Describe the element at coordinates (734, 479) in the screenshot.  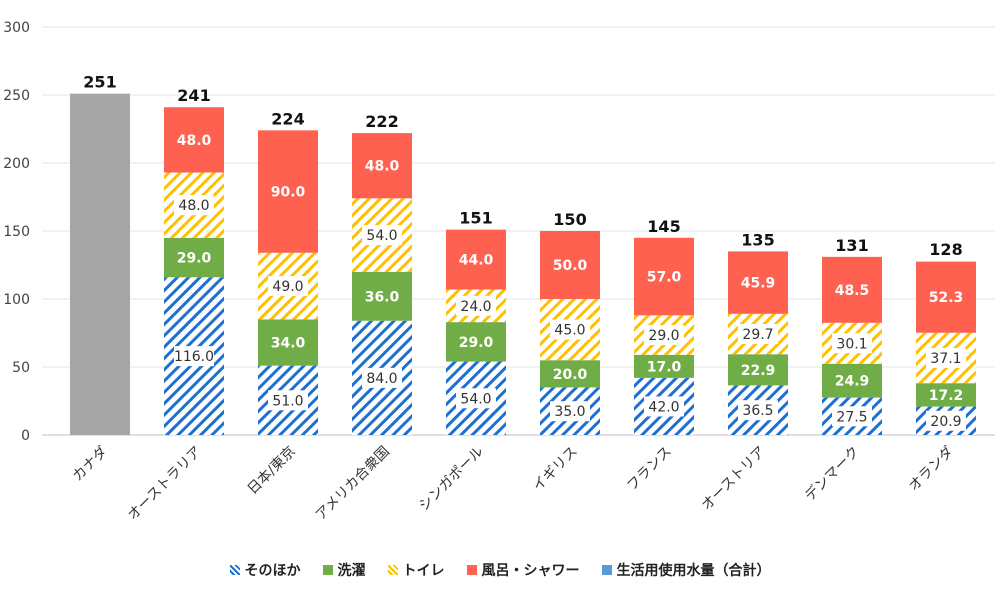
I see `x-tick-label: オーストリア` at that location.